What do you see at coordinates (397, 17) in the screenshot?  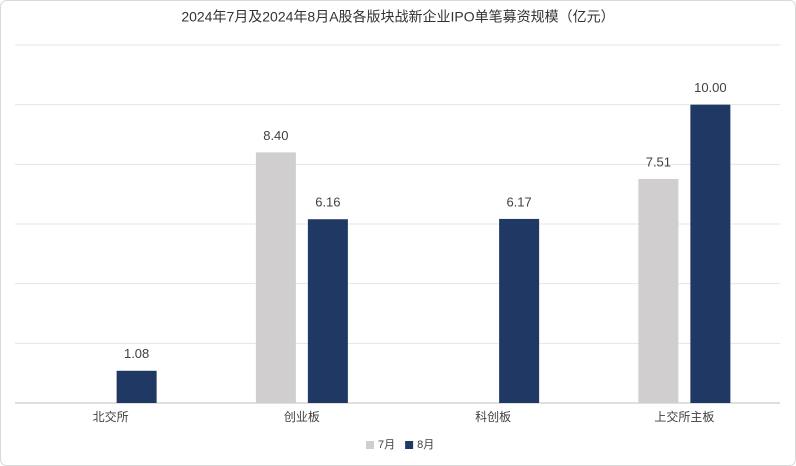 I see `chart-title: 2024年7月及2024年8月A股各版块战新企业IPO单笔募资规模（亿元）` at bounding box center [397, 17].